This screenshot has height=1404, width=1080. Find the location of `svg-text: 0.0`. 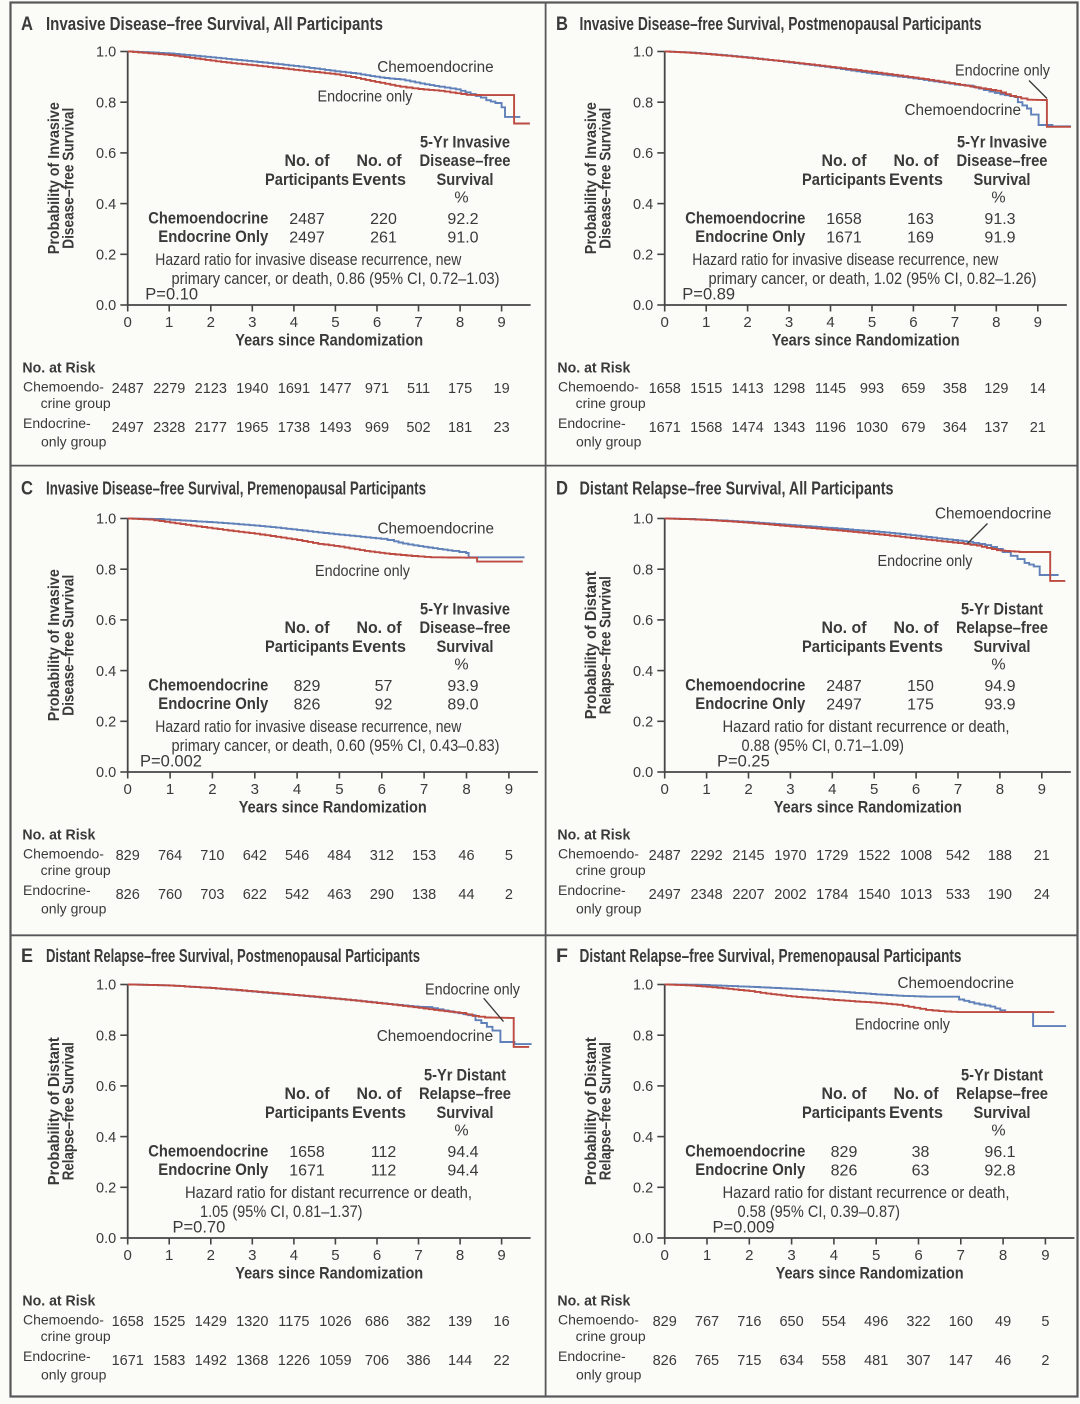

svg-text: 0.0 is located at coordinates (643, 1239).